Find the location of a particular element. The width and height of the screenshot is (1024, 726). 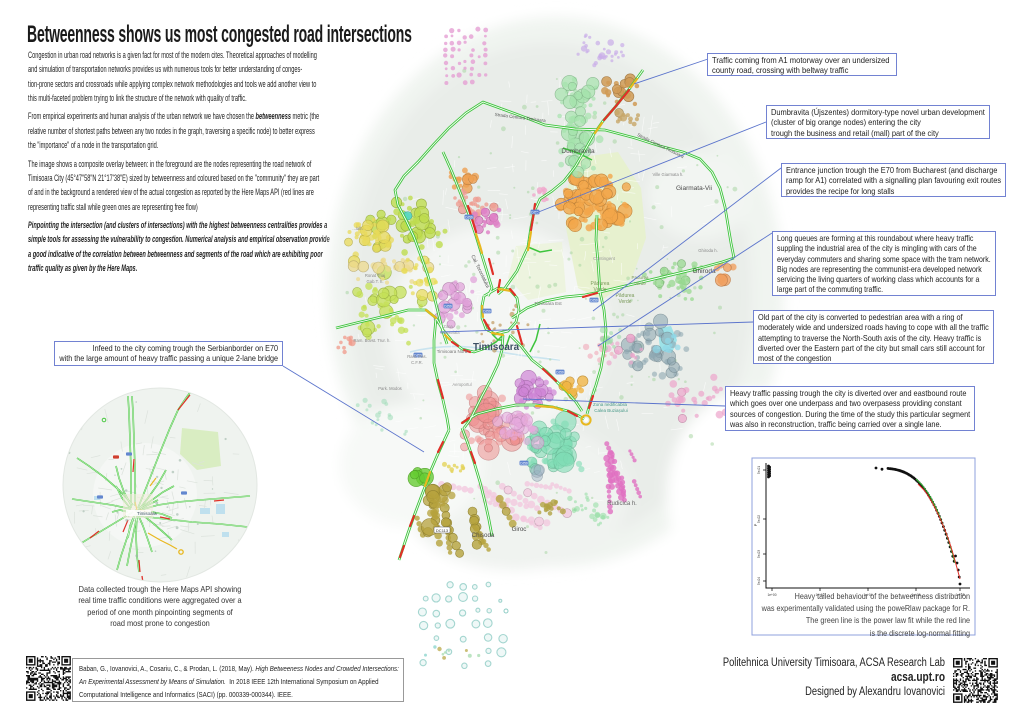

svg-text: ...lalh. is located at coordinates (357, 228).